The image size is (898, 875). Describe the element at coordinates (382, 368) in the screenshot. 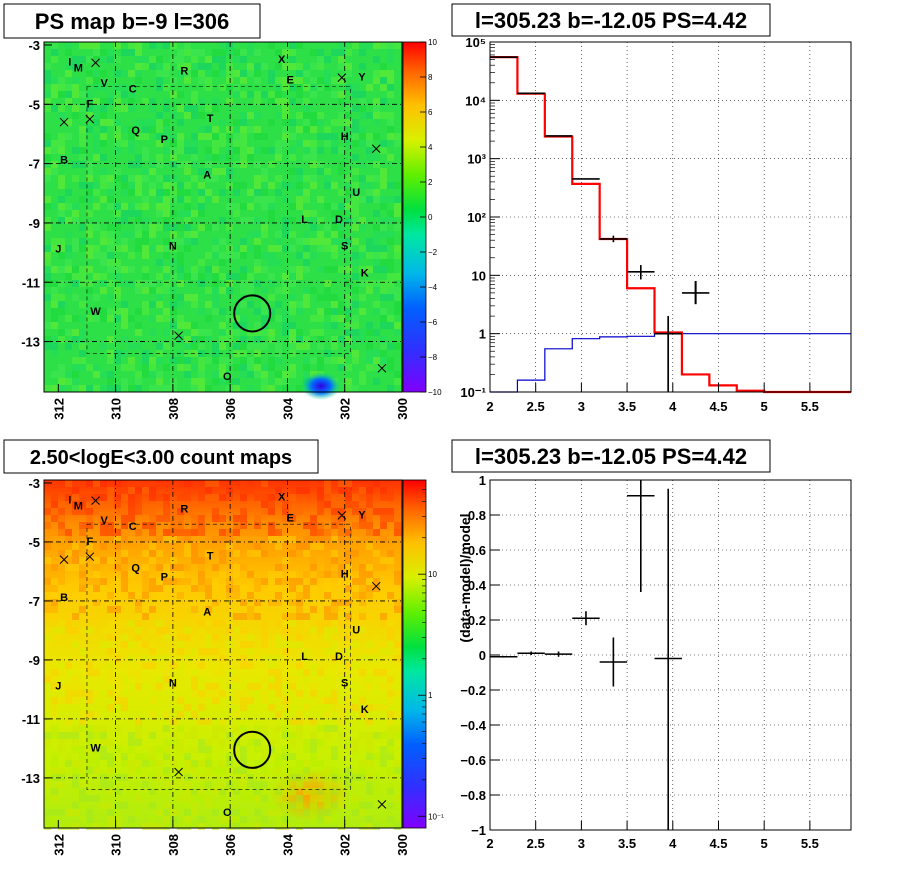

I see `source-cross-marker` at that location.